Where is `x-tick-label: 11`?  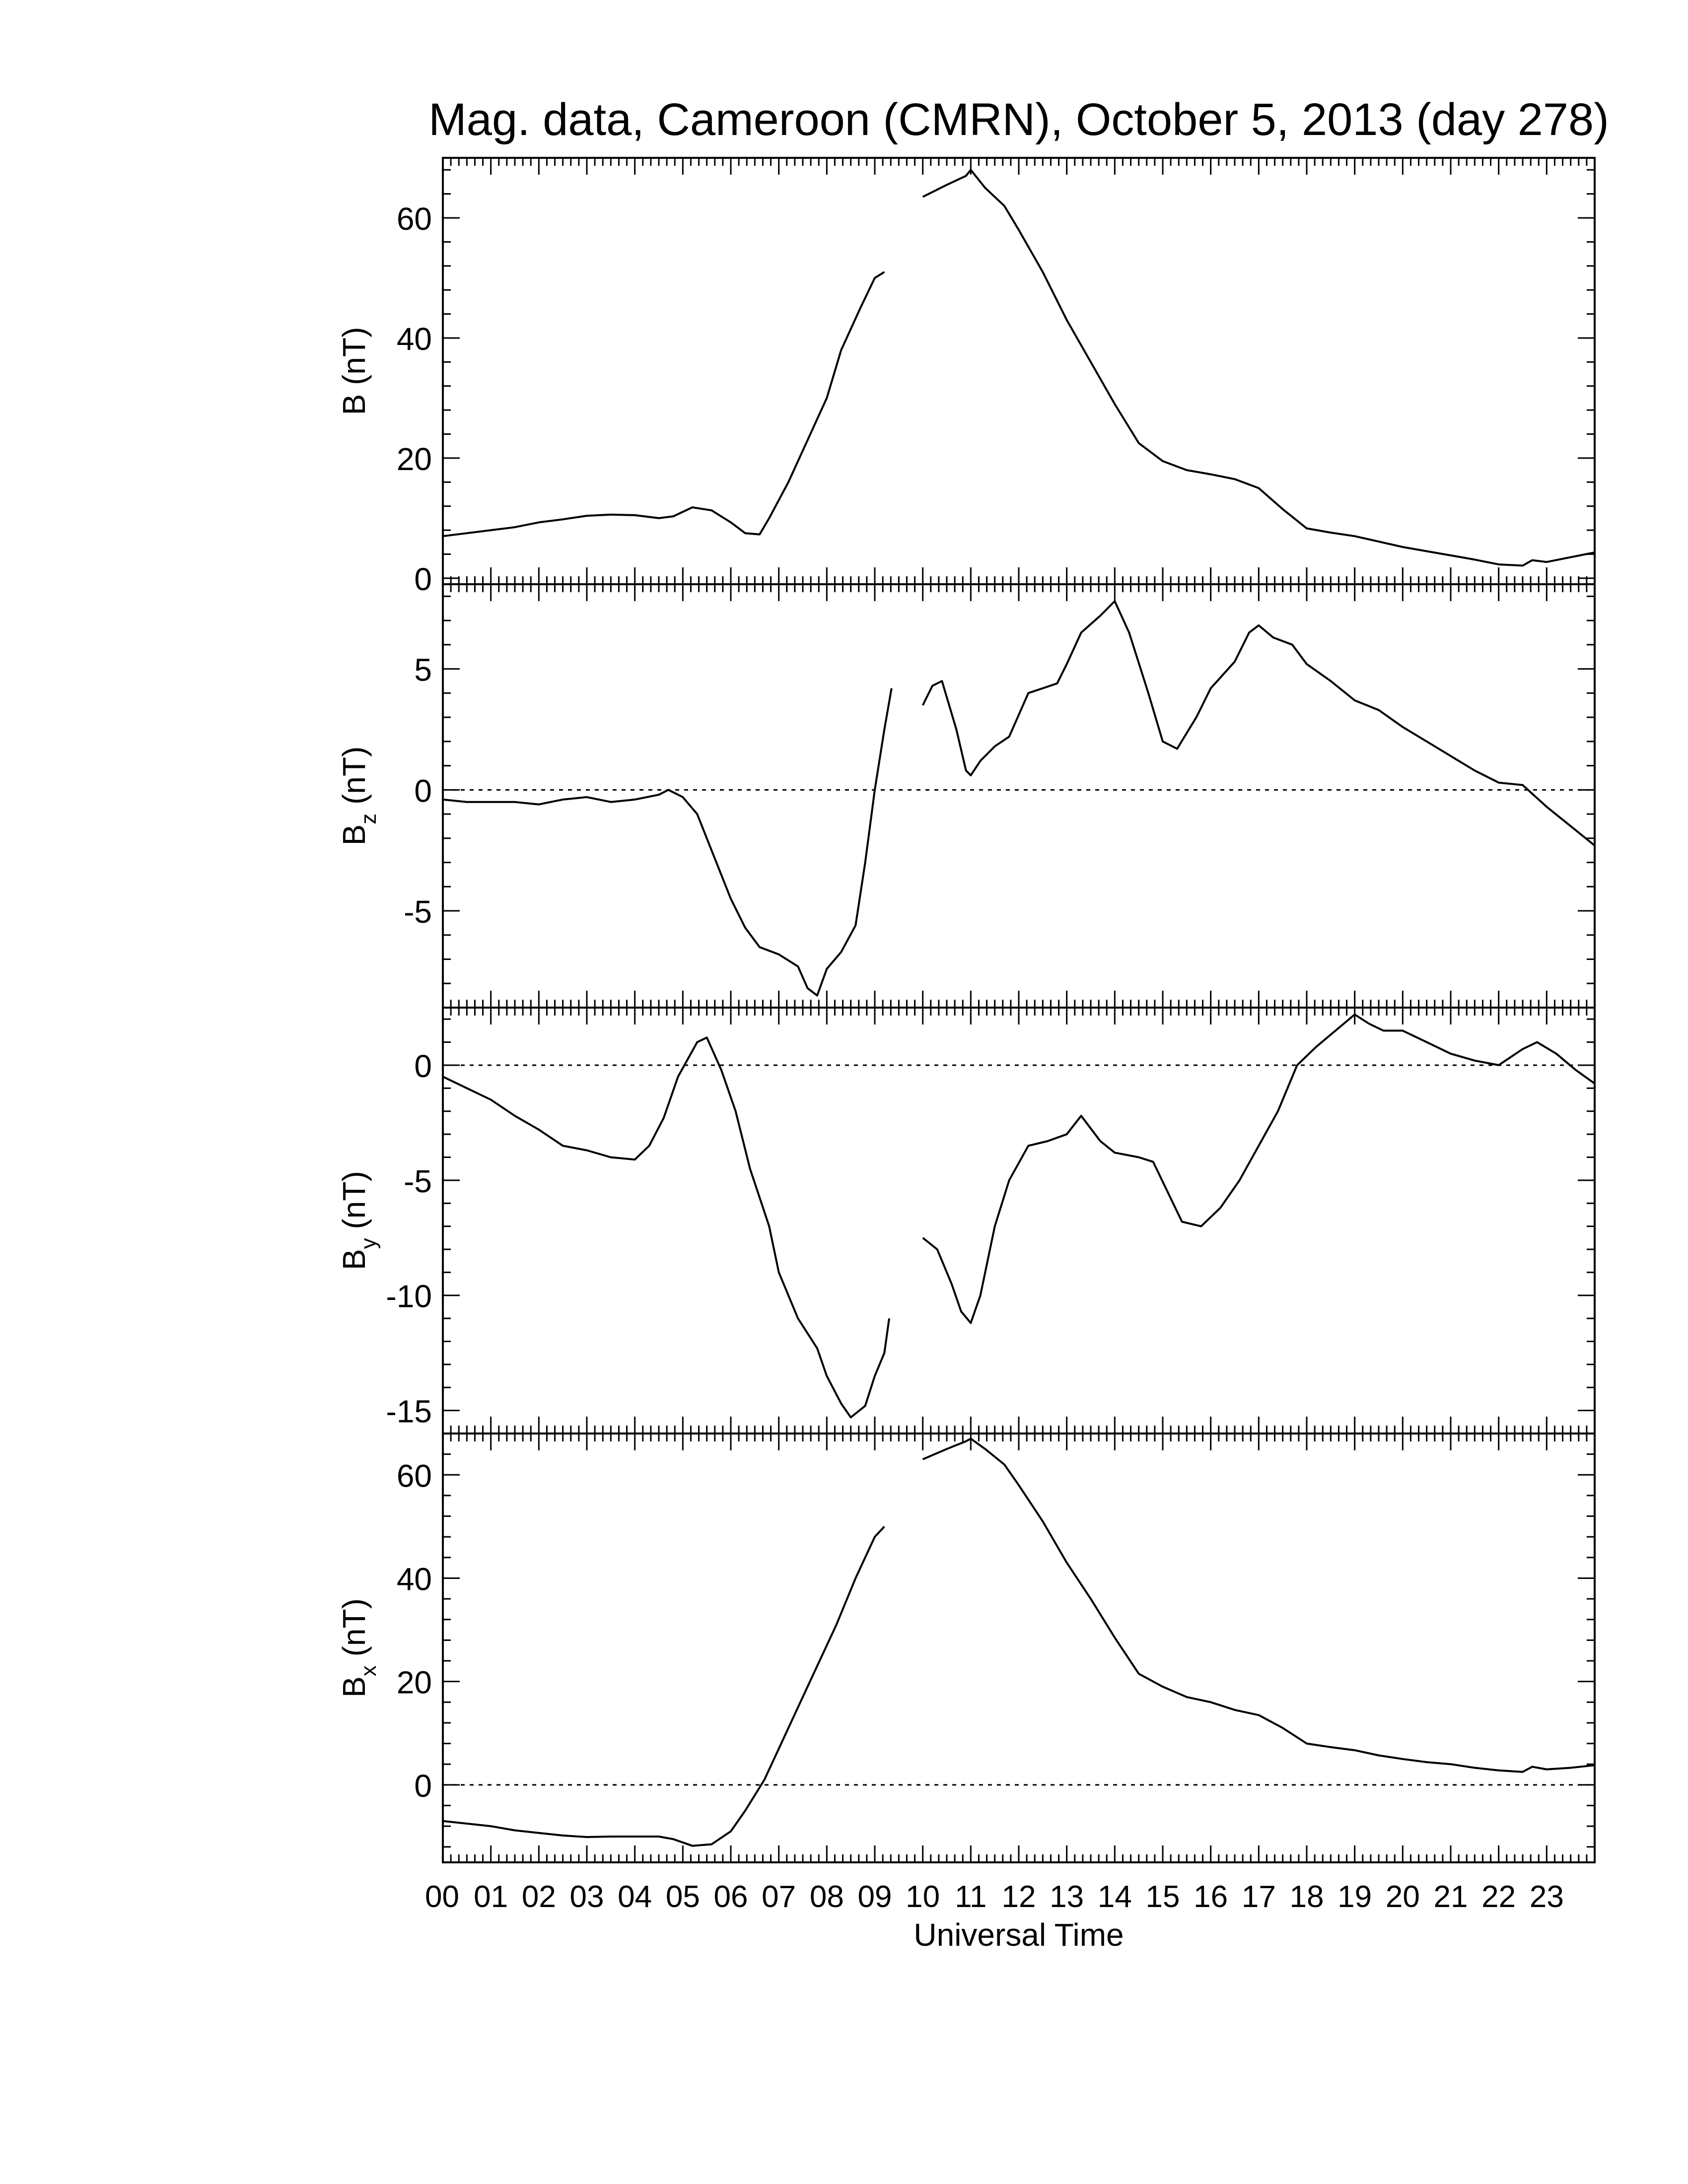
x-tick-label: 11 is located at coordinates (970, 1897).